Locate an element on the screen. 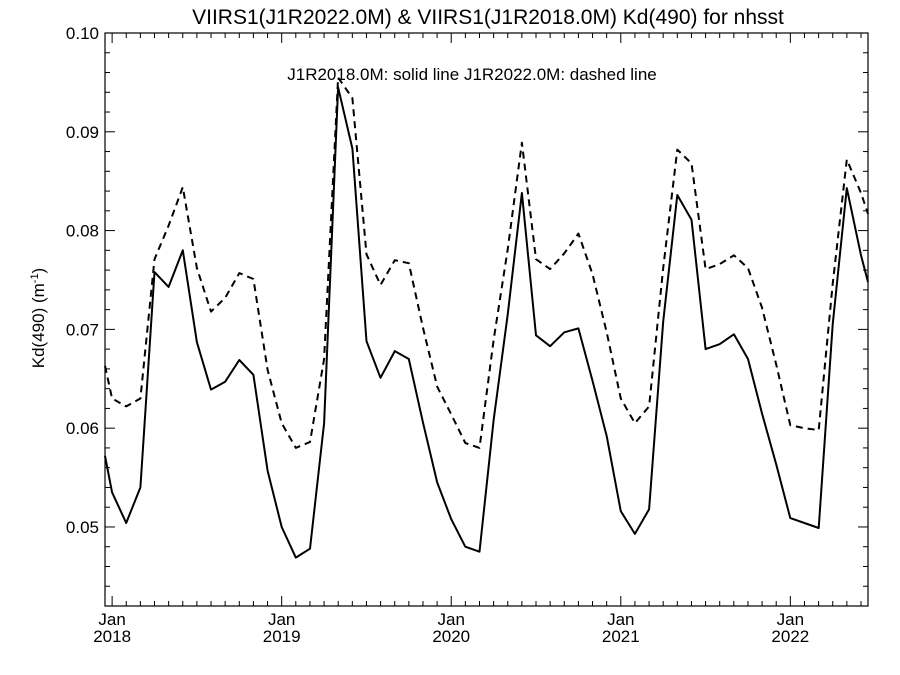 This screenshot has width=900, height=675. x-tick-label-year: 2019 is located at coordinates (282, 636).